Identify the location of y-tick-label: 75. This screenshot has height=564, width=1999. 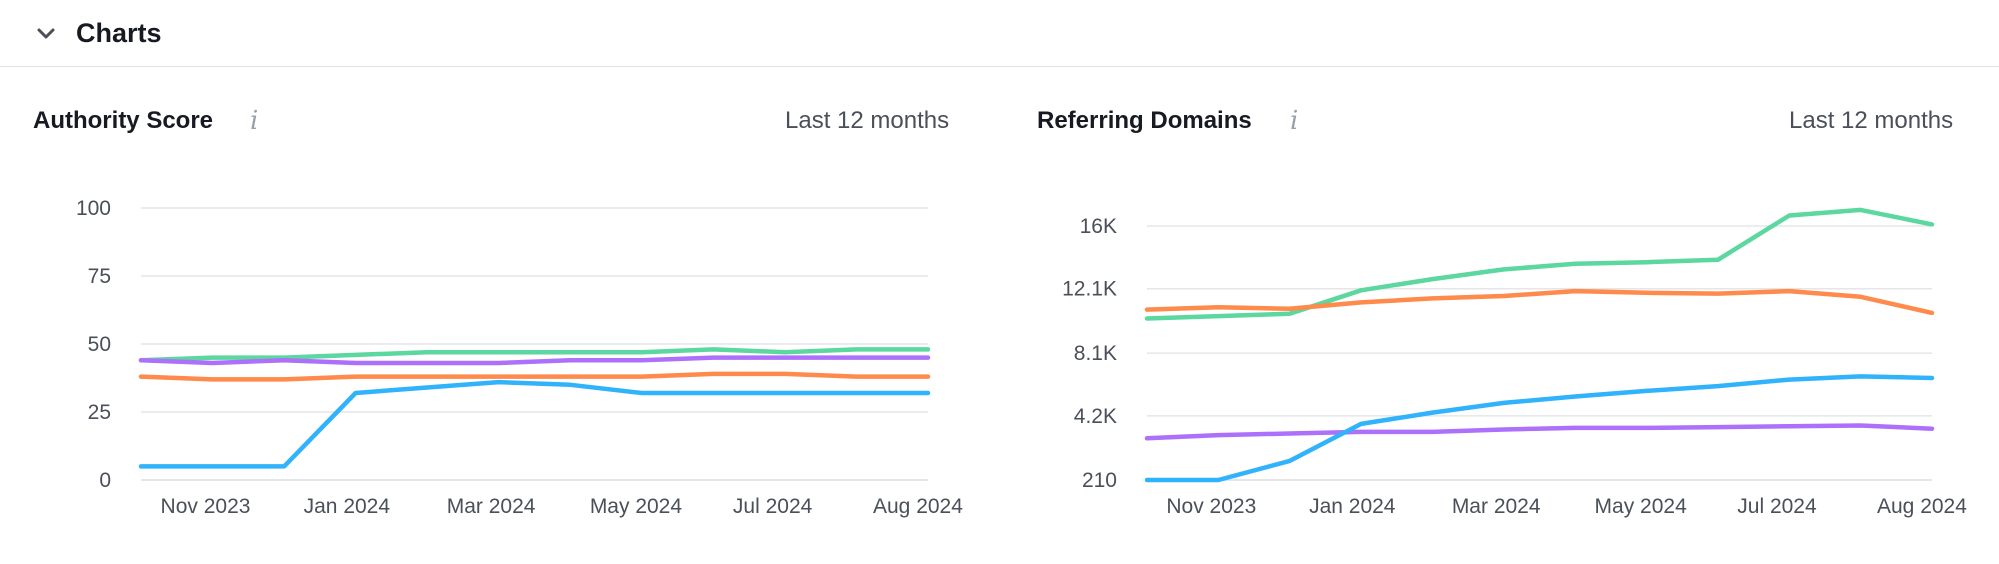
(99, 276).